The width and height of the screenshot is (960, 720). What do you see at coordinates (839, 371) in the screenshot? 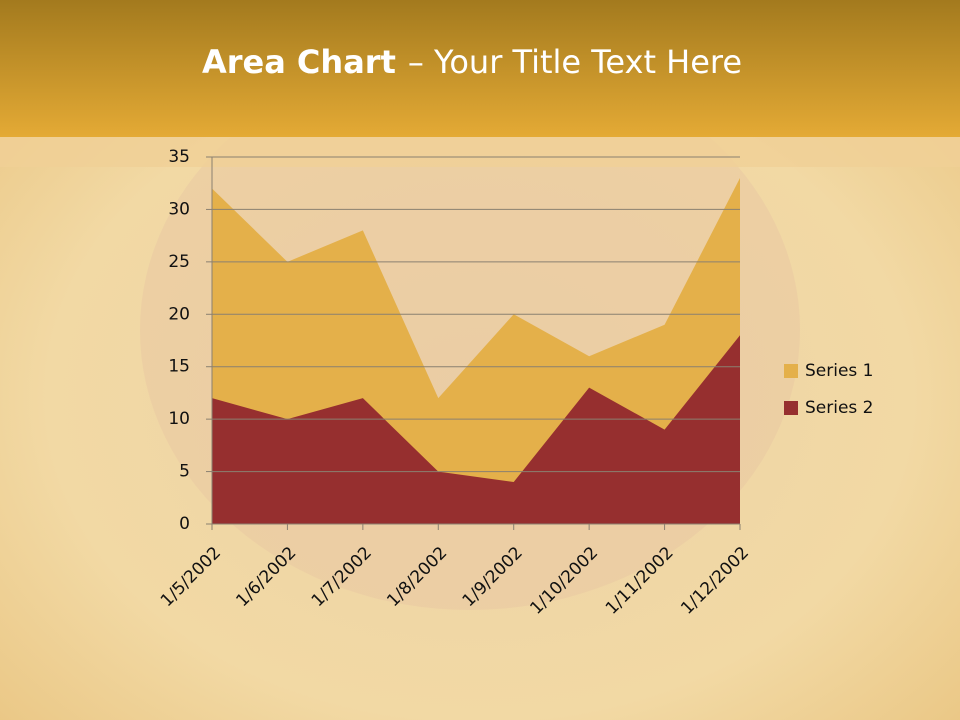
I see `legend-label: Series 1` at bounding box center [839, 371].